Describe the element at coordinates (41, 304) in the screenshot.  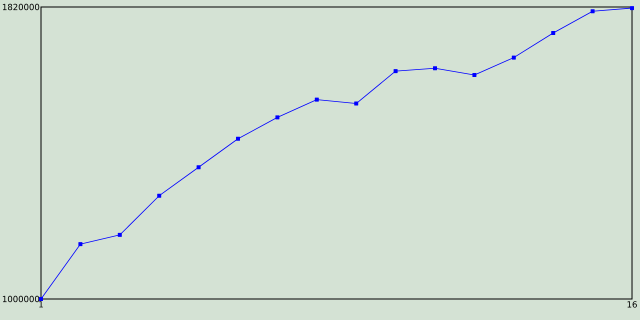
I see `x-tick-label: 1` at that location.